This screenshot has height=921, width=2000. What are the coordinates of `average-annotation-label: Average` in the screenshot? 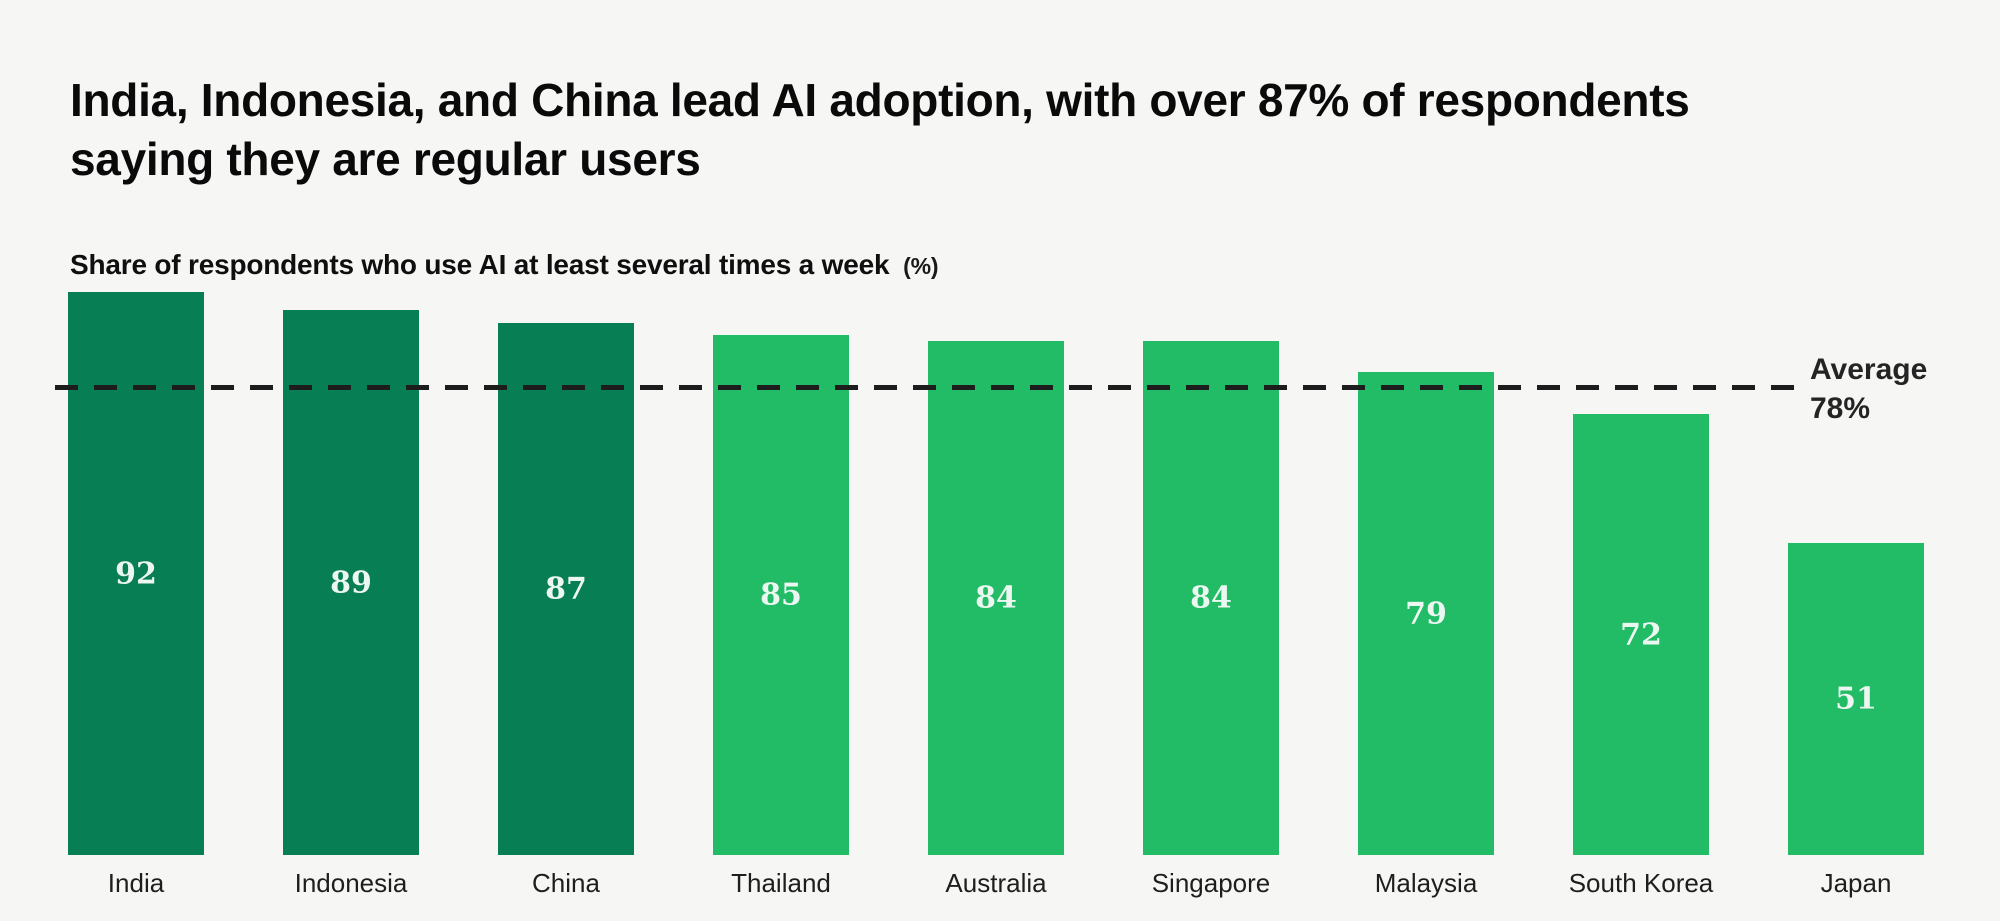 It's located at (1869, 369).